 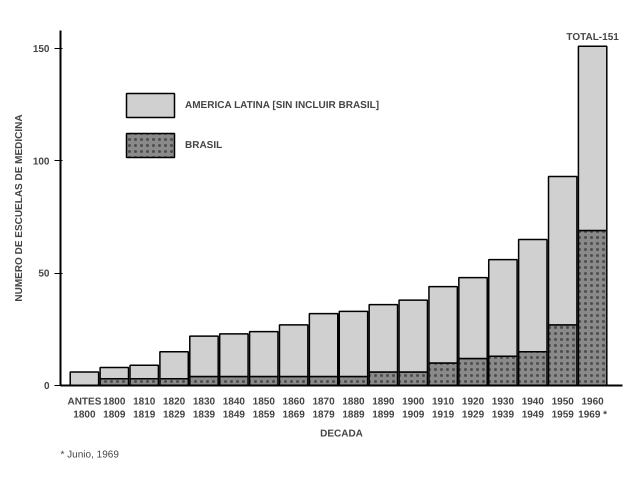 What do you see at coordinates (47, 386) in the screenshot?
I see `y-tick-label: 0` at bounding box center [47, 386].